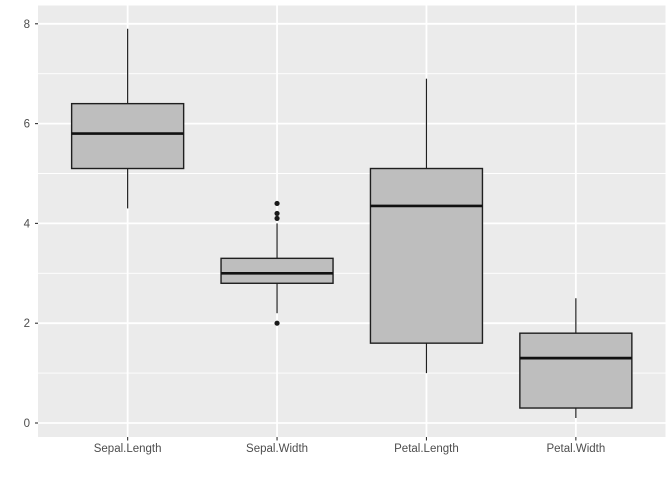 This screenshot has height=480, width=672. Describe the element at coordinates (27, 424) in the screenshot. I see `y-tick-label: 0` at that location.